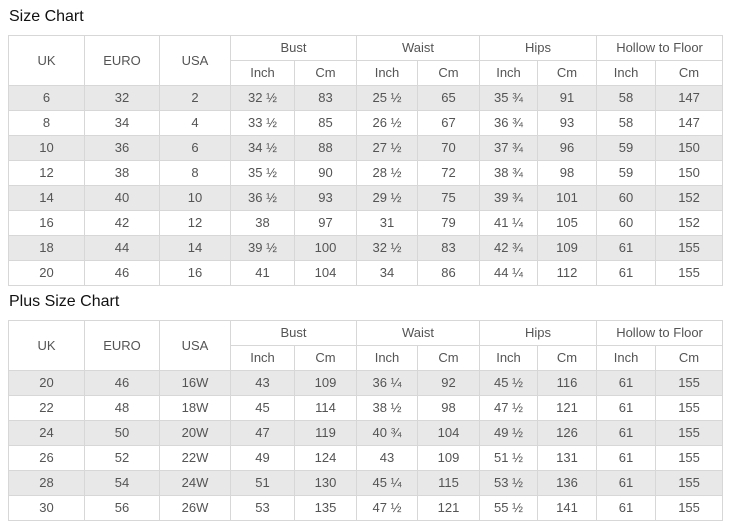 This screenshot has height=530, width=730. Describe the element at coordinates (387, 198) in the screenshot. I see `table-cell: 29 ½` at that location.